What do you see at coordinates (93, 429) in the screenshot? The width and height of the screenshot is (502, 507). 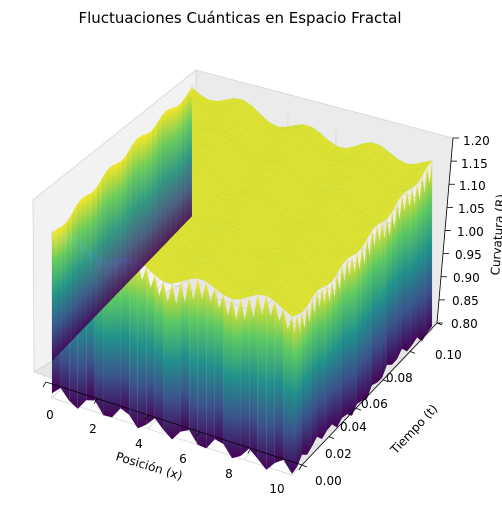 I see `x-tick-label: 2` at bounding box center [93, 429].